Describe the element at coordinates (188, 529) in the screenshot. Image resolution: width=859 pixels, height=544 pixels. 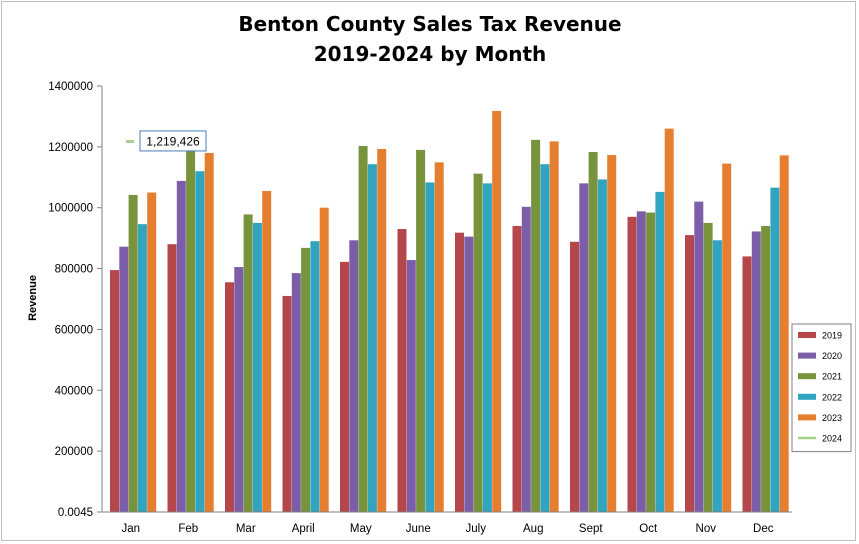
I see `x-tick-label: Feb` at that location.